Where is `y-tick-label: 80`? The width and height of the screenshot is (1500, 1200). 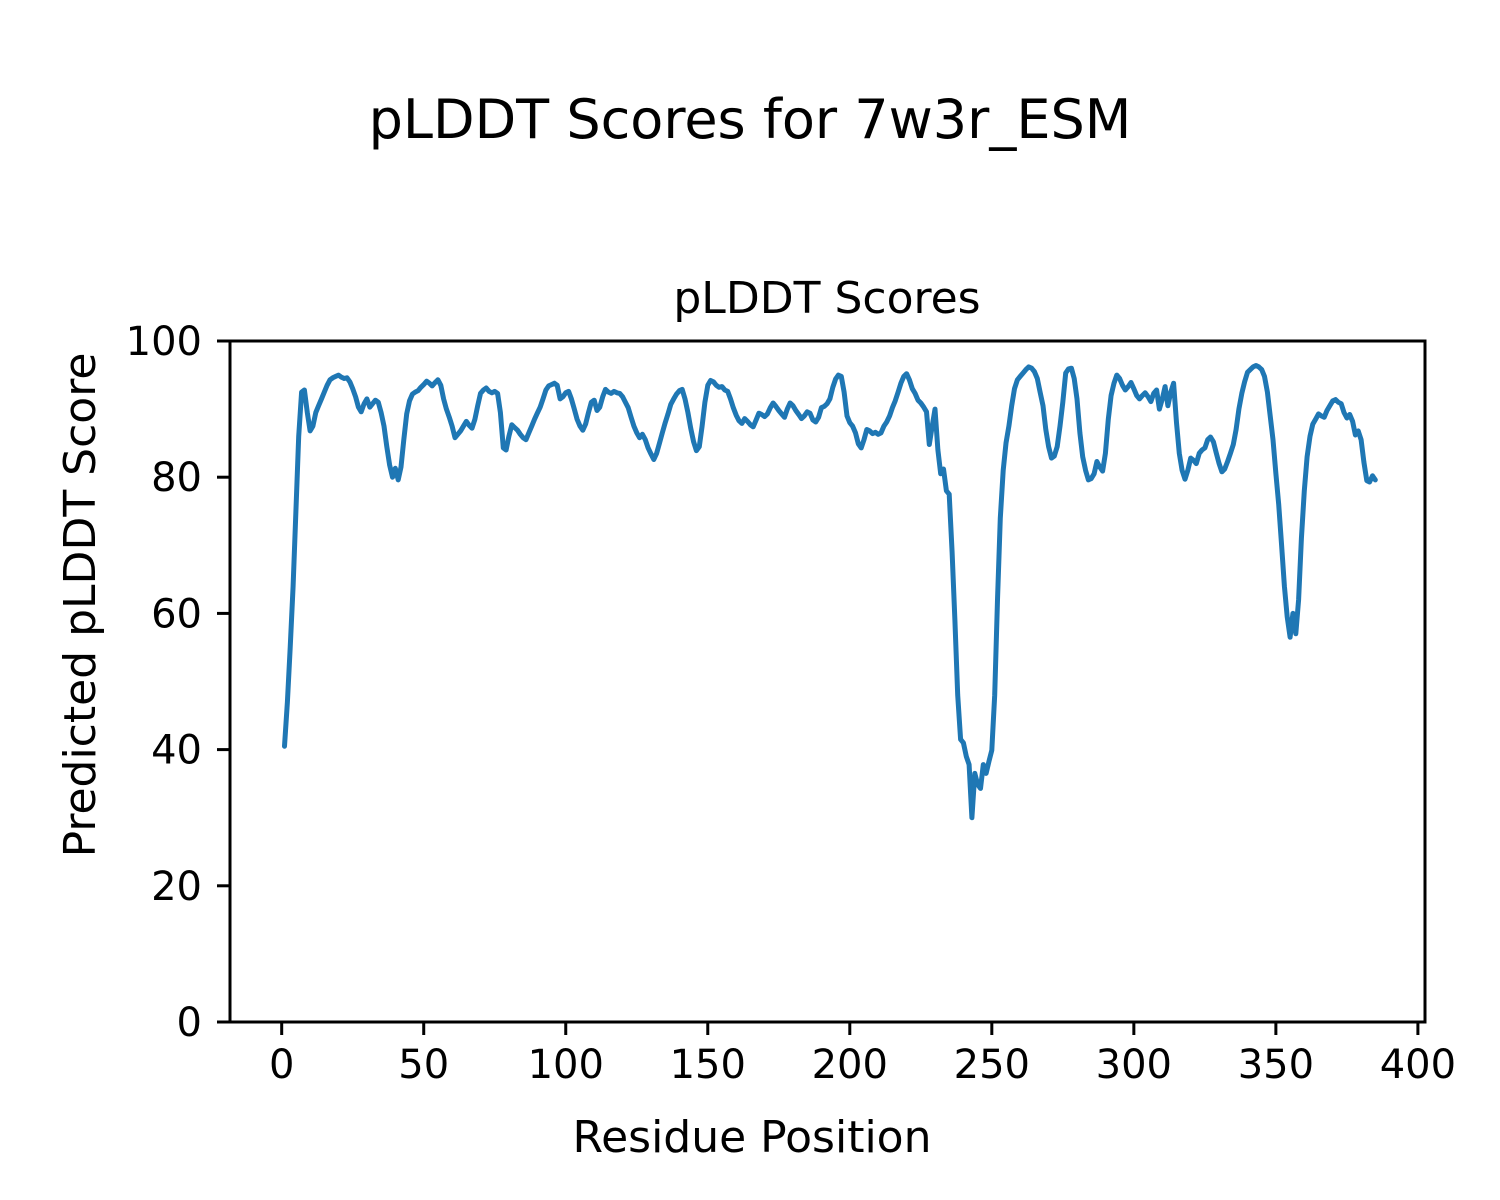
y-tick-label: 80 is located at coordinates (176, 478).